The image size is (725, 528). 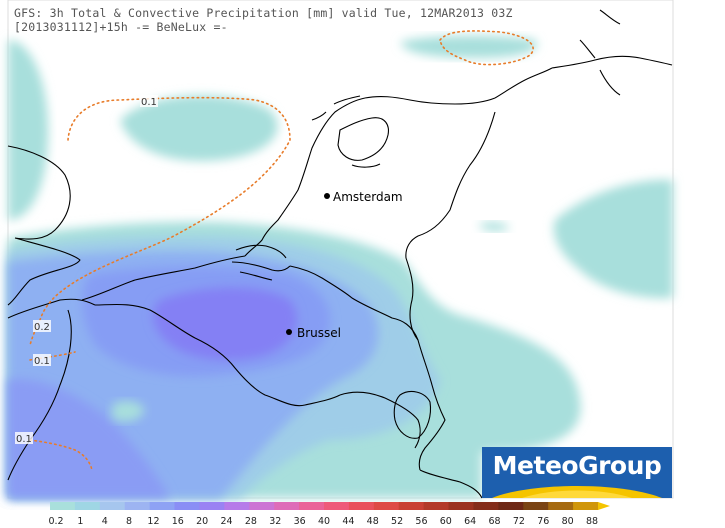 What do you see at coordinates (121, 27) in the screenshot?
I see `map-subtitle: [2013031112]+15h -= BeNeLux =-` at bounding box center [121, 27].